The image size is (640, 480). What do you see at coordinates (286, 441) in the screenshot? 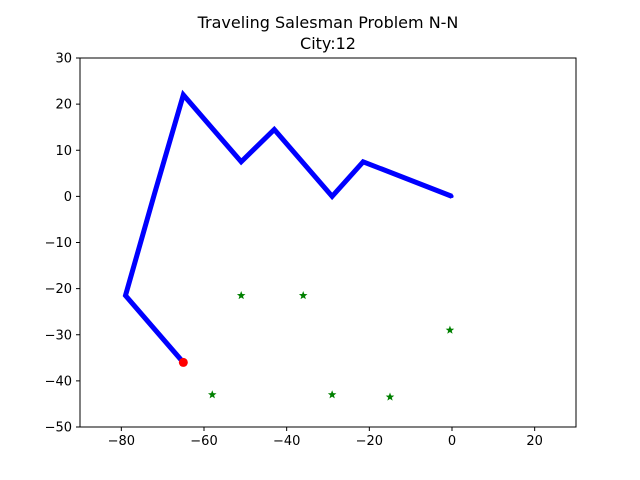
I see `x-tick-label: −40` at bounding box center [286, 441].